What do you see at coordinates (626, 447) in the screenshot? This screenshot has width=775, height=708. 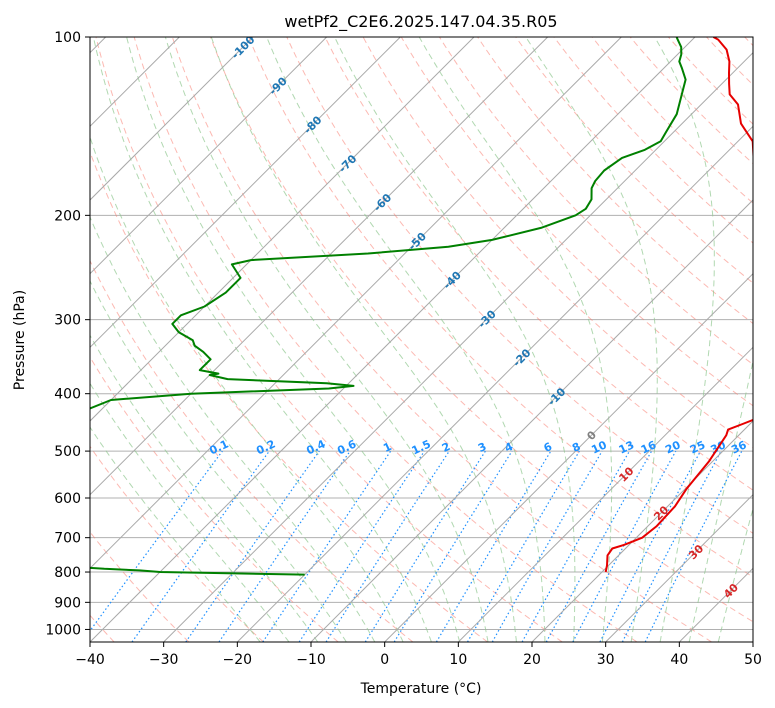 I see `mixing-ratio-label: 13` at bounding box center [626, 447].